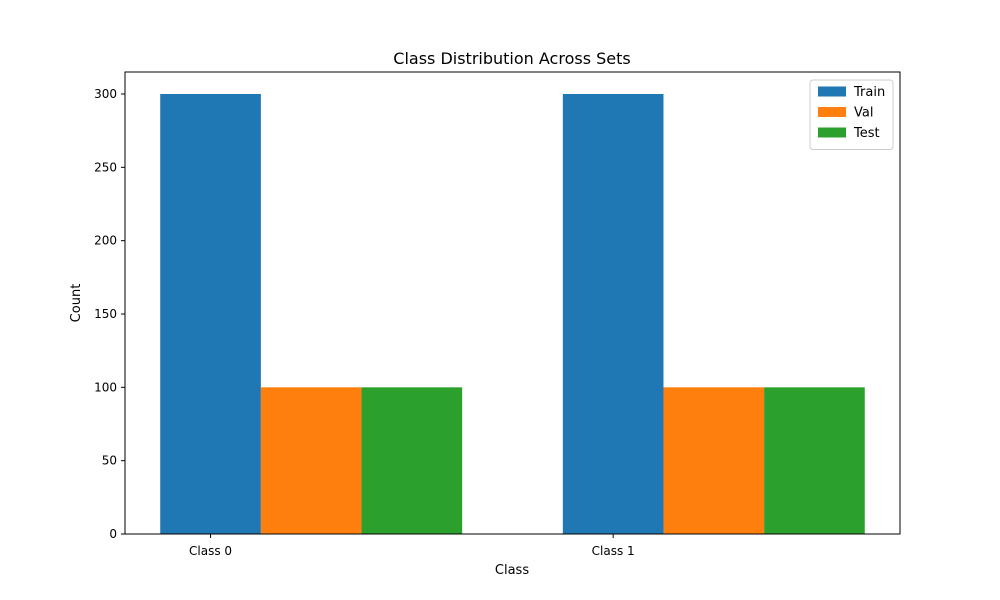  I want to click on y-axis: 0 50 100 150 200 250 300, so click(109, 314).